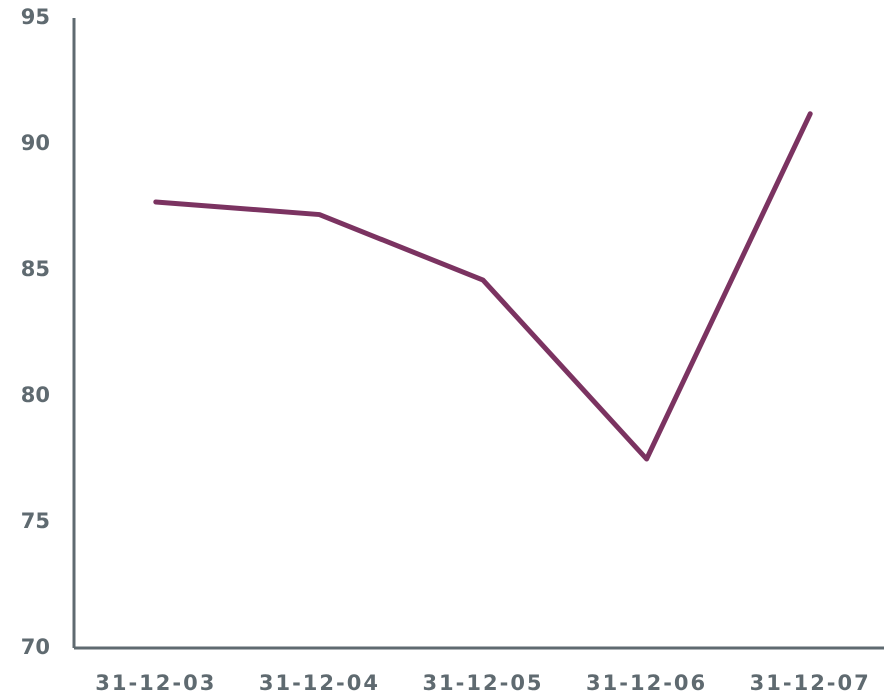 Image resolution: width=884 pixels, height=697 pixels. I want to click on y-tick-label: 85, so click(35, 269).